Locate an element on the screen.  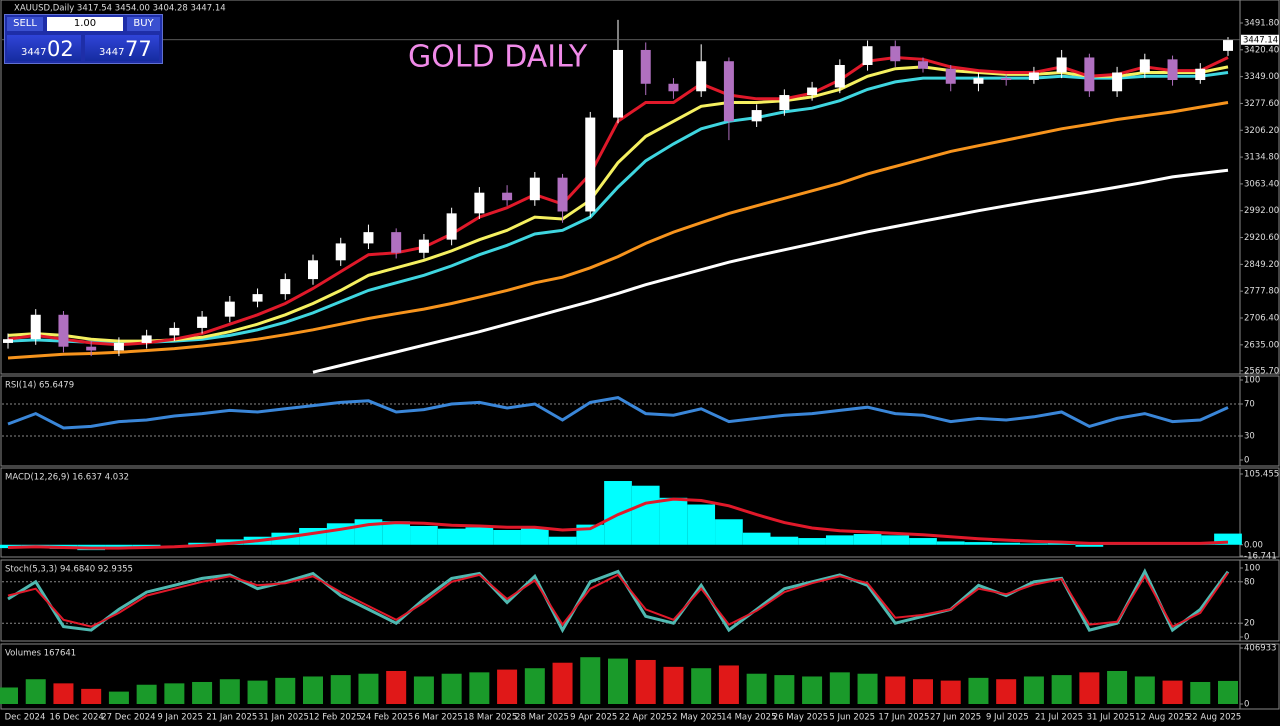
y-tick-label: 2706.40 is located at coordinates (1261, 319).